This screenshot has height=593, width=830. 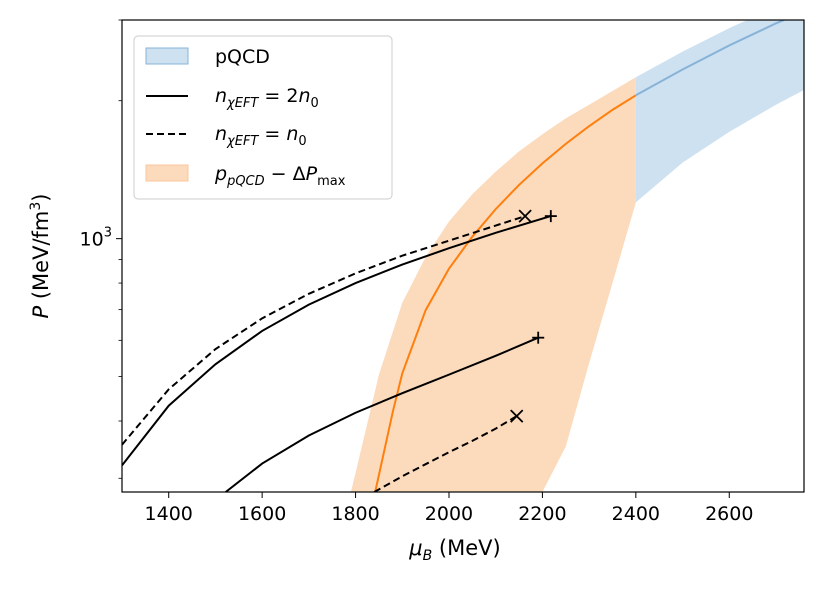 What do you see at coordinates (262, 514) in the screenshot?
I see `x-tick-label: 1600` at bounding box center [262, 514].